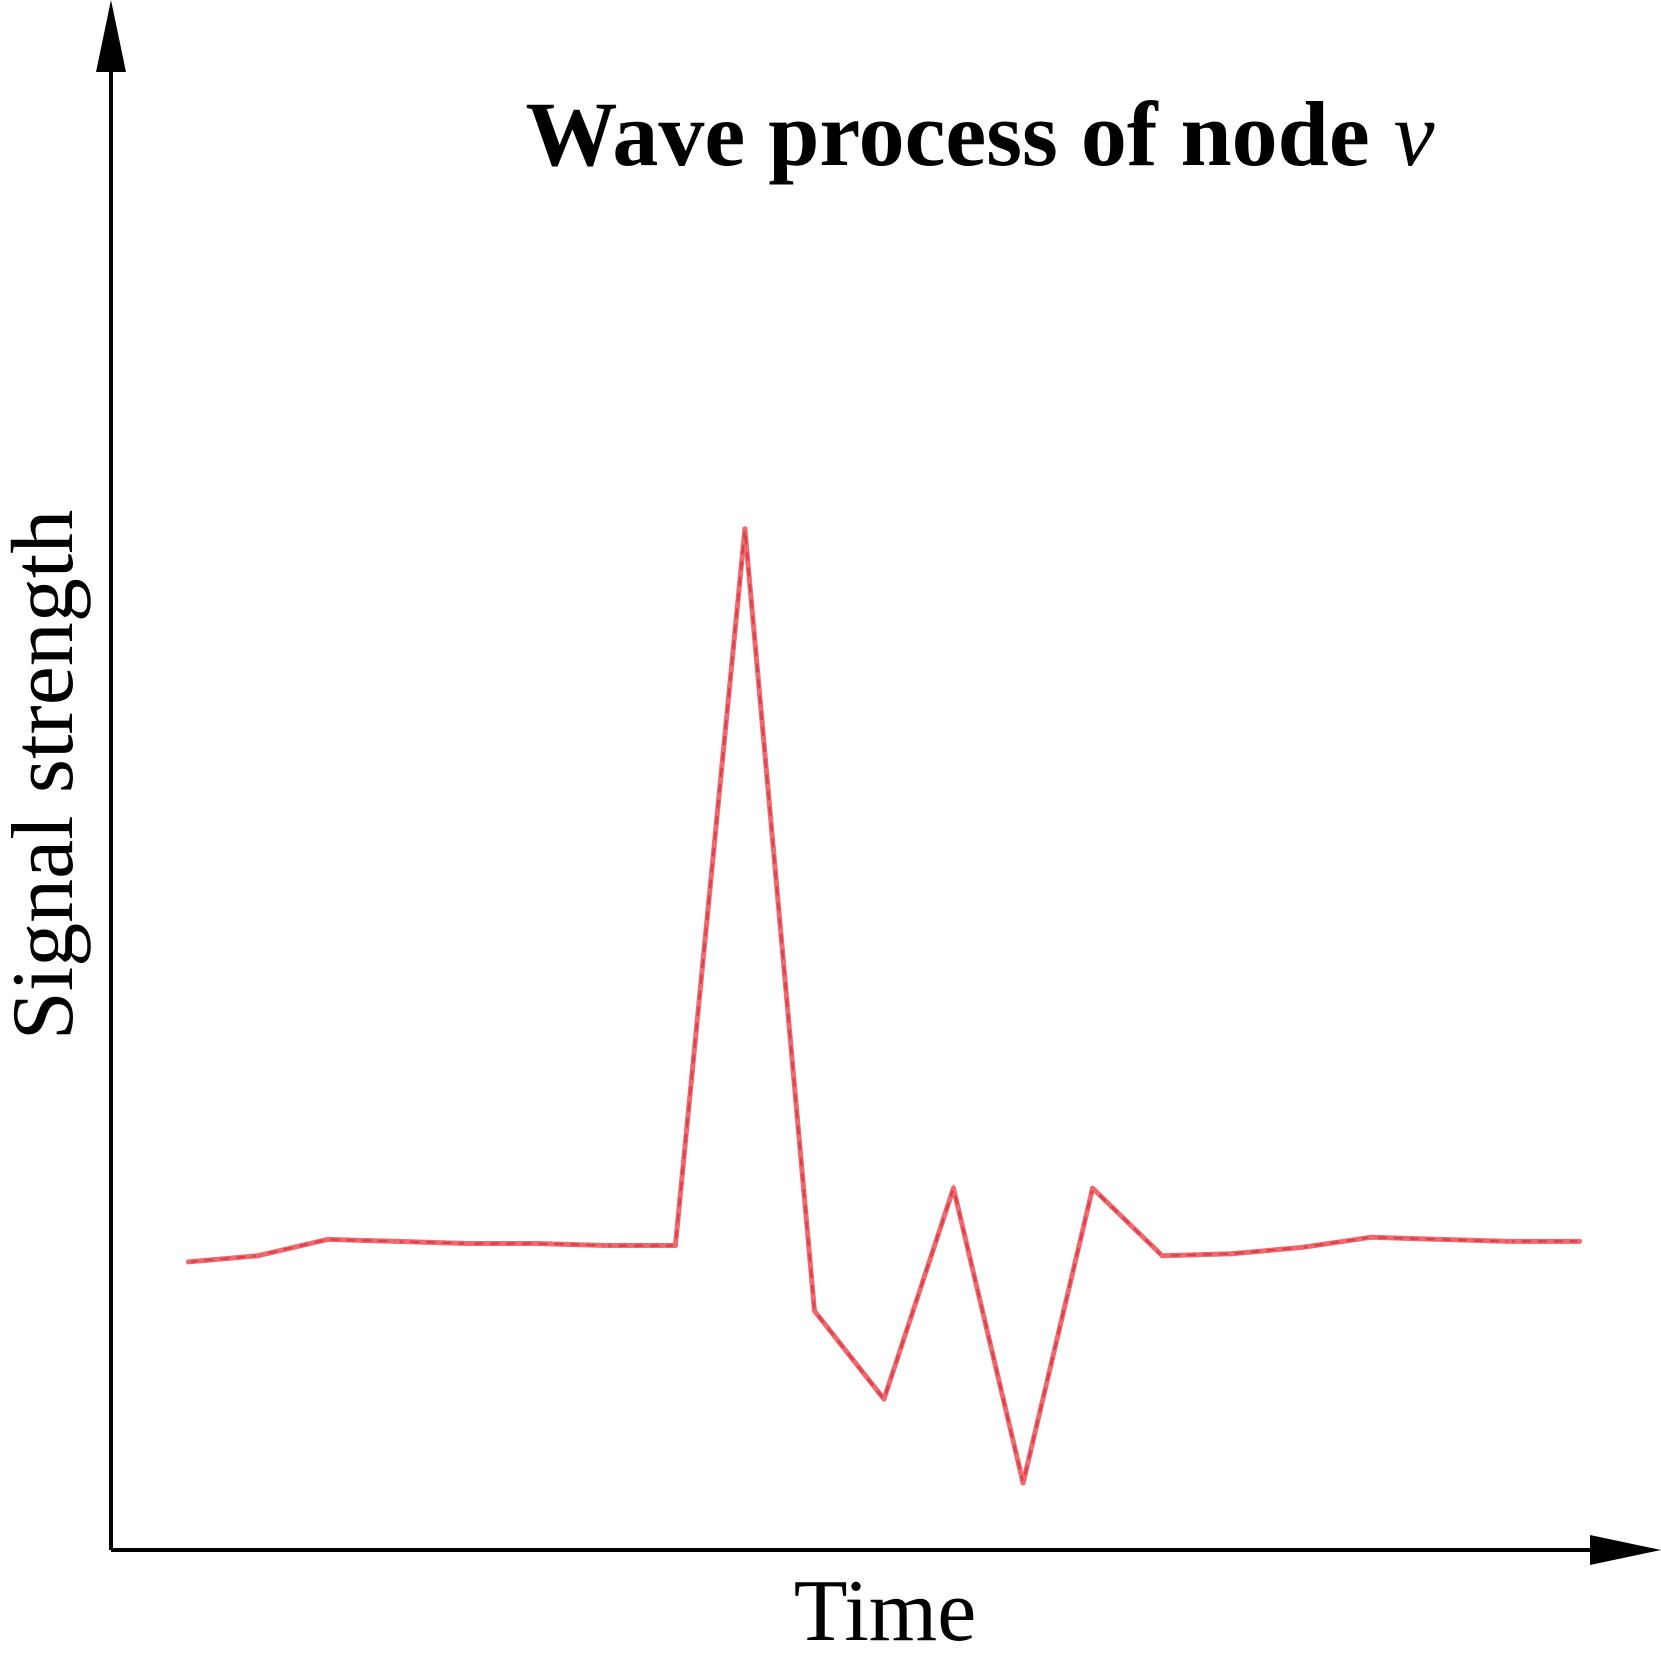  I want to click on chart-title: Wave process of node v, so click(979, 134).